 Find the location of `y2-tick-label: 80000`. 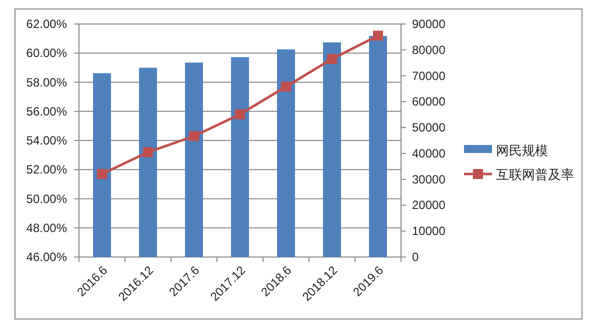

y2-tick-label: 80000 is located at coordinates (429, 49).